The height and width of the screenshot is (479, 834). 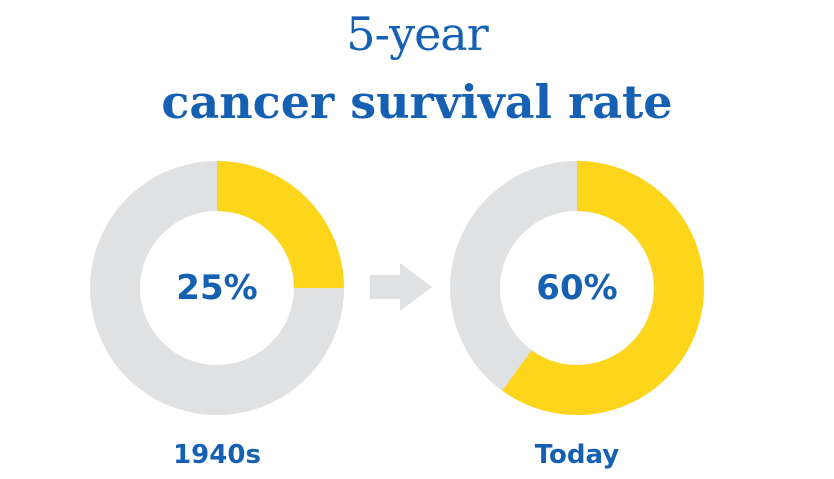 I want to click on value-label-1940s: 25%, so click(x=217, y=288).